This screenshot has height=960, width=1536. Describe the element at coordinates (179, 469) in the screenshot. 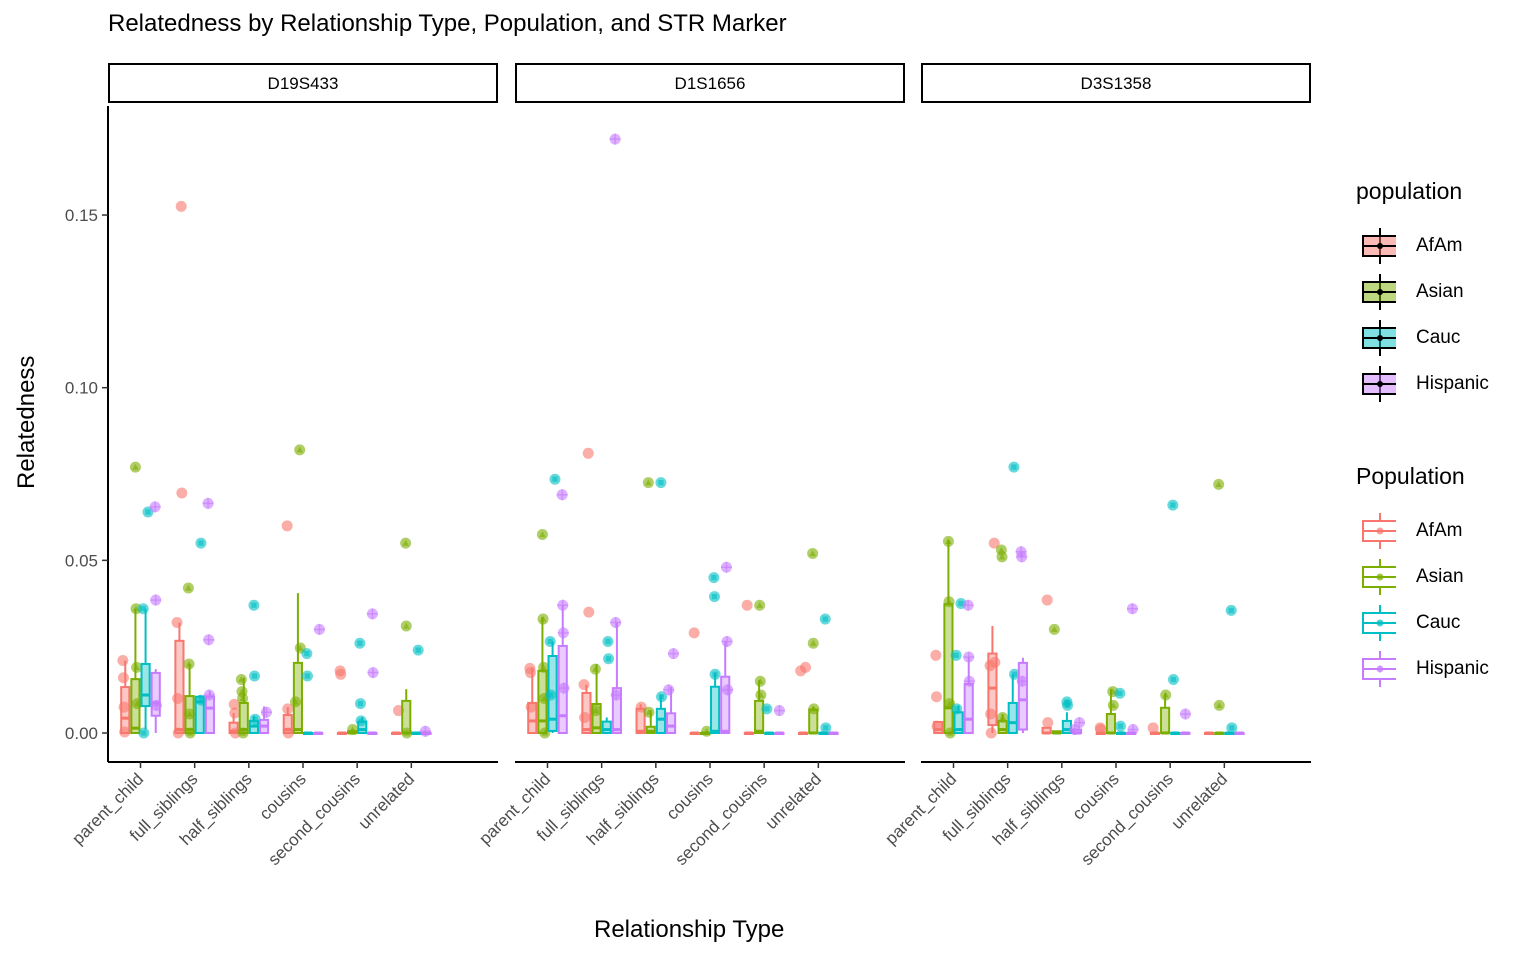

I see `box-D19S433-full_siblings-AfAm` at that location.